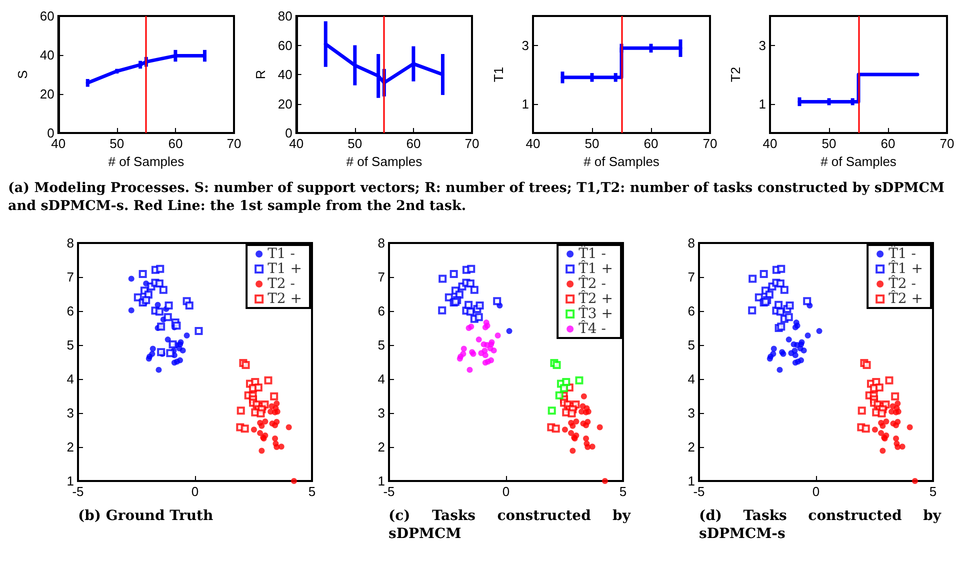  I want to click on legend-label: T̂4 -, so click(592, 328).